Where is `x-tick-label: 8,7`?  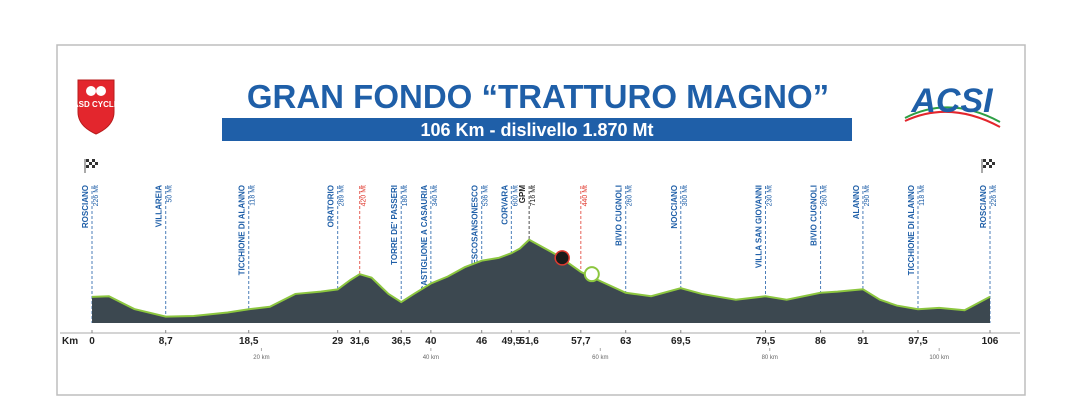
x-tick-label: 8,7 is located at coordinates (166, 341).